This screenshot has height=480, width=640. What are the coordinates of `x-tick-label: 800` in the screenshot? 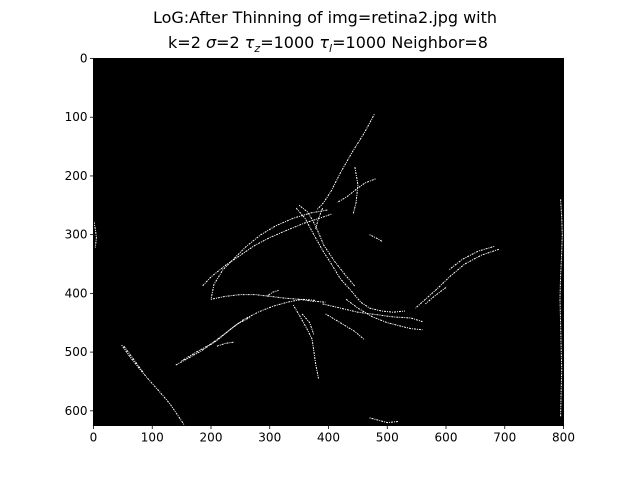 It's located at (563, 438).